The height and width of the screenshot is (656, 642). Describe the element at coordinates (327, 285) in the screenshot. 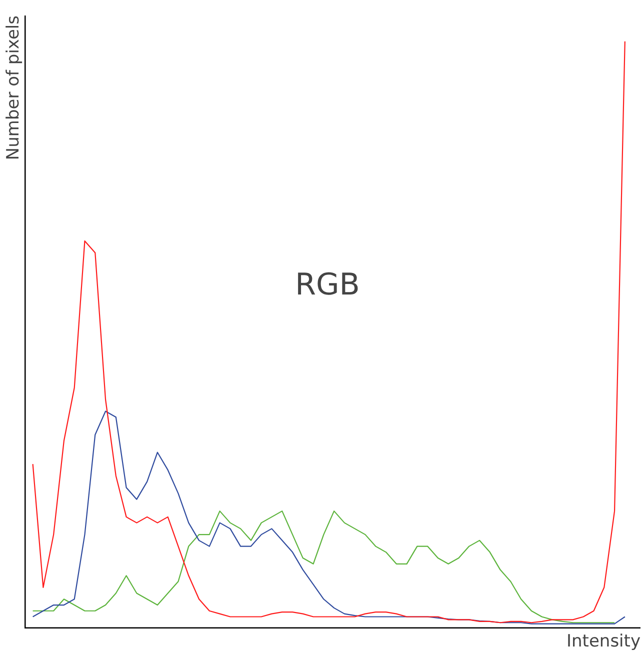

I see `annotation: RGB` at that location.